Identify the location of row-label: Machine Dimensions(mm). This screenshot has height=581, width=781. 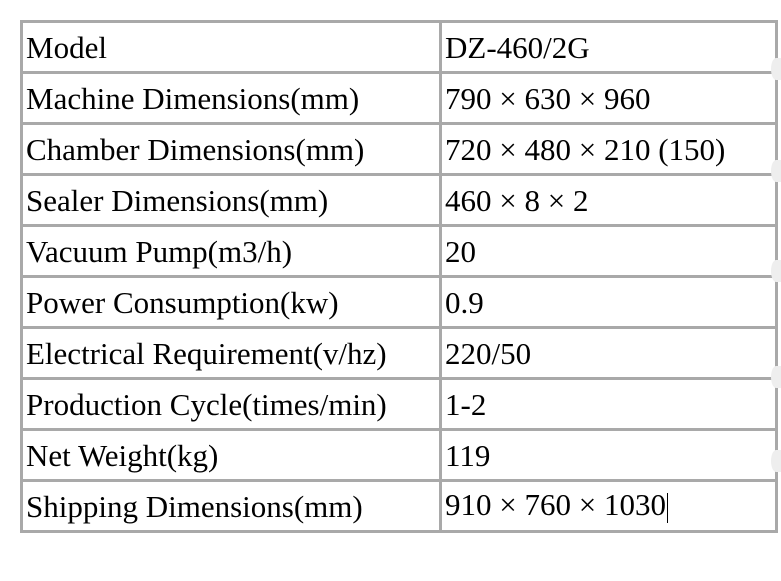
(231, 98).